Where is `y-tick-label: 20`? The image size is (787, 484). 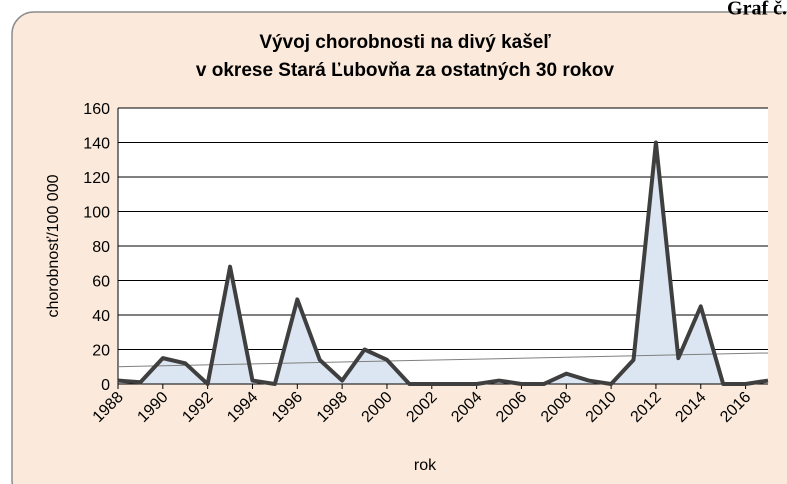
y-tick-label: 20 is located at coordinates (101, 351).